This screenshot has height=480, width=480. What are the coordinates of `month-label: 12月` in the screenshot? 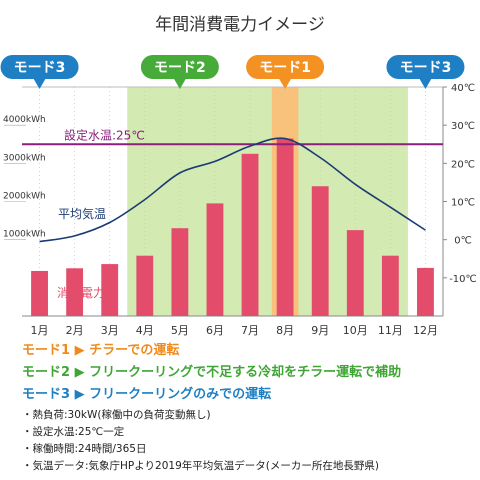 It's located at (425, 330).